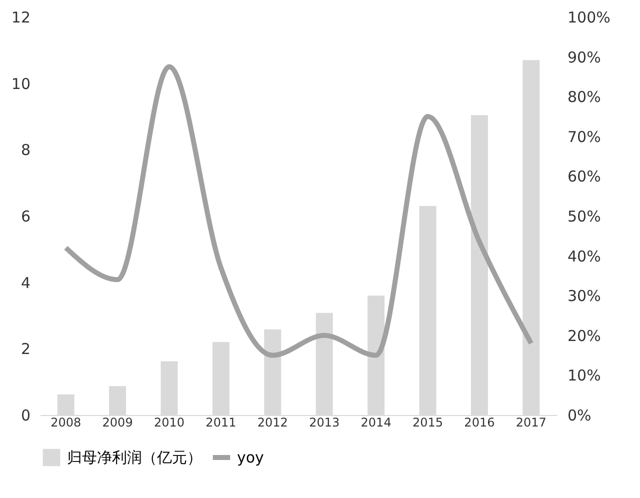 The height and width of the screenshot is (498, 640). I want to click on x-tick-label: 2012, so click(272, 423).